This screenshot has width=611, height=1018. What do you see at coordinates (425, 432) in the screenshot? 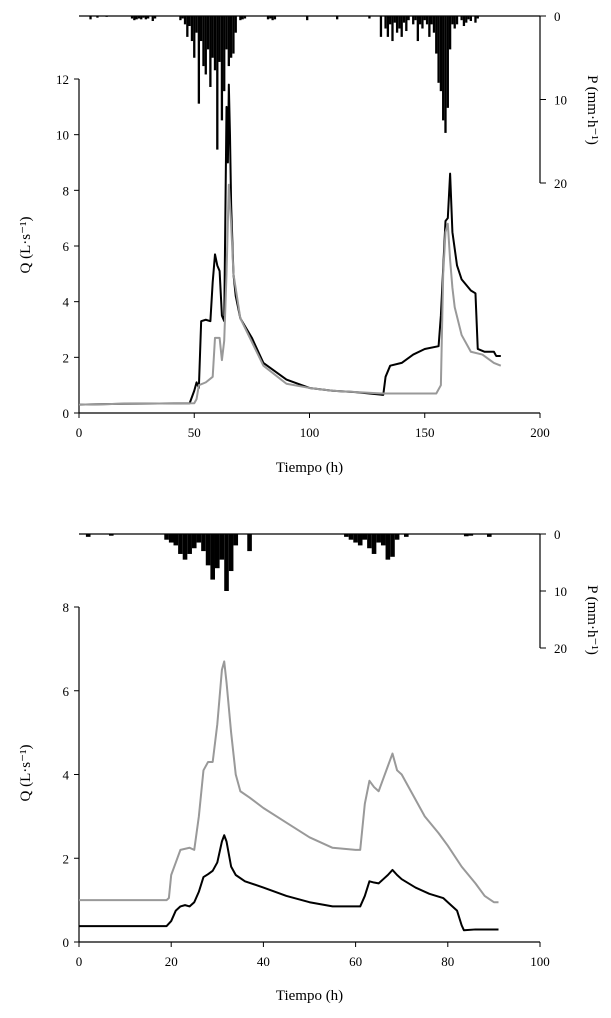
I see `x-tick-label: 150` at bounding box center [425, 432].